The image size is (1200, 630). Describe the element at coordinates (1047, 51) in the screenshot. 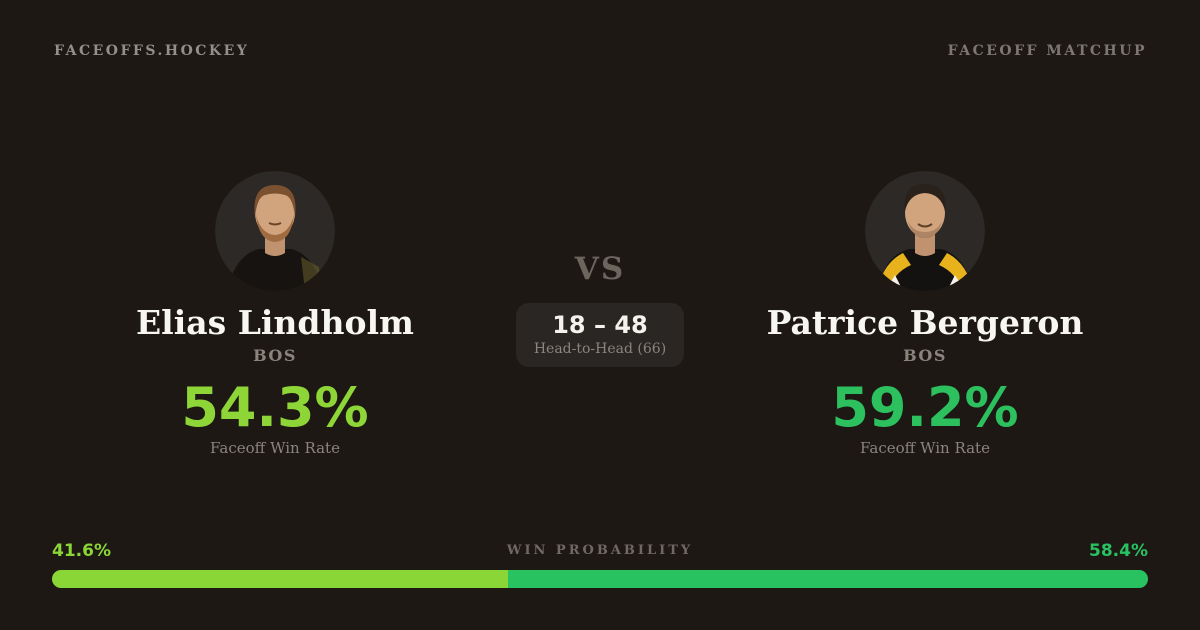

I see `page-context-label: FACEOFF MATCHUP` at that location.